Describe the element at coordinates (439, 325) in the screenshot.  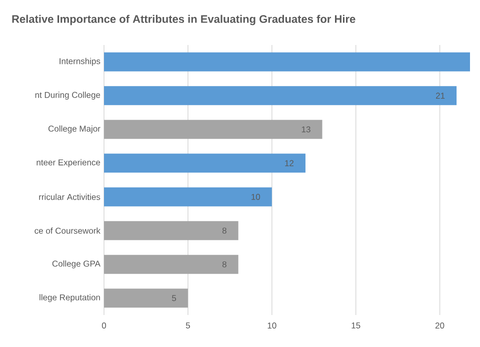
I see `x-tick-label: 20` at that location.